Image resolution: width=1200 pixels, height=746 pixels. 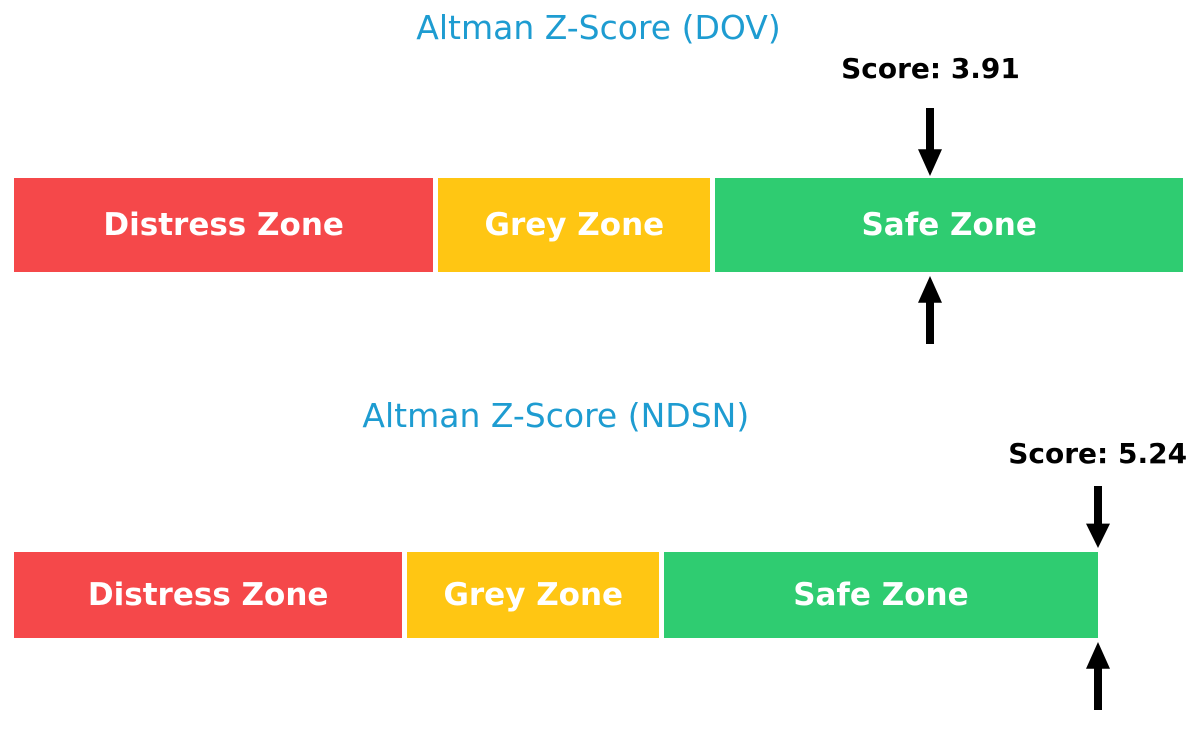 What do you see at coordinates (556, 415) in the screenshot?
I see `chart-title: Altman Z-Score (NDSN)` at bounding box center [556, 415].